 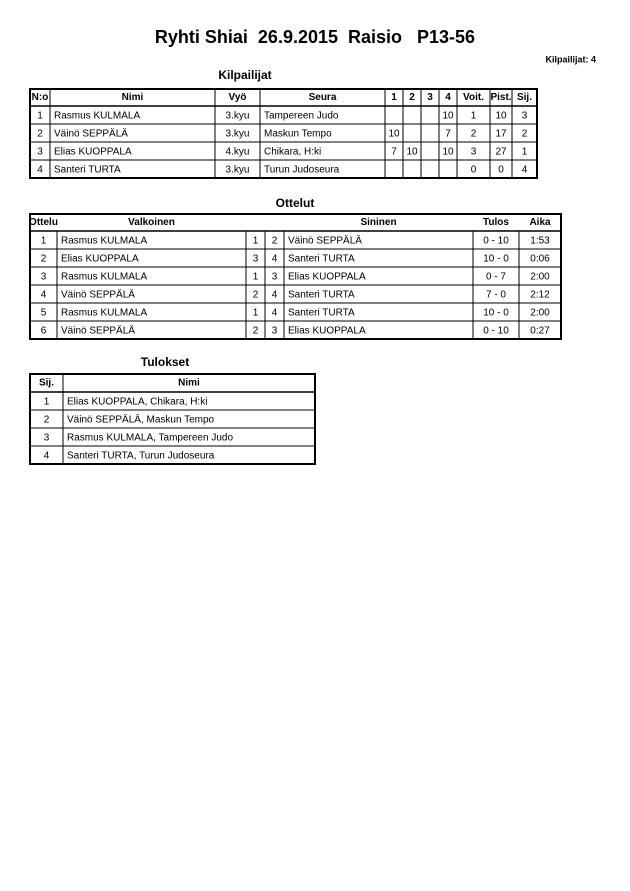 What do you see at coordinates (44, 331) in the screenshot?
I see `cell-text: 6` at bounding box center [44, 331].